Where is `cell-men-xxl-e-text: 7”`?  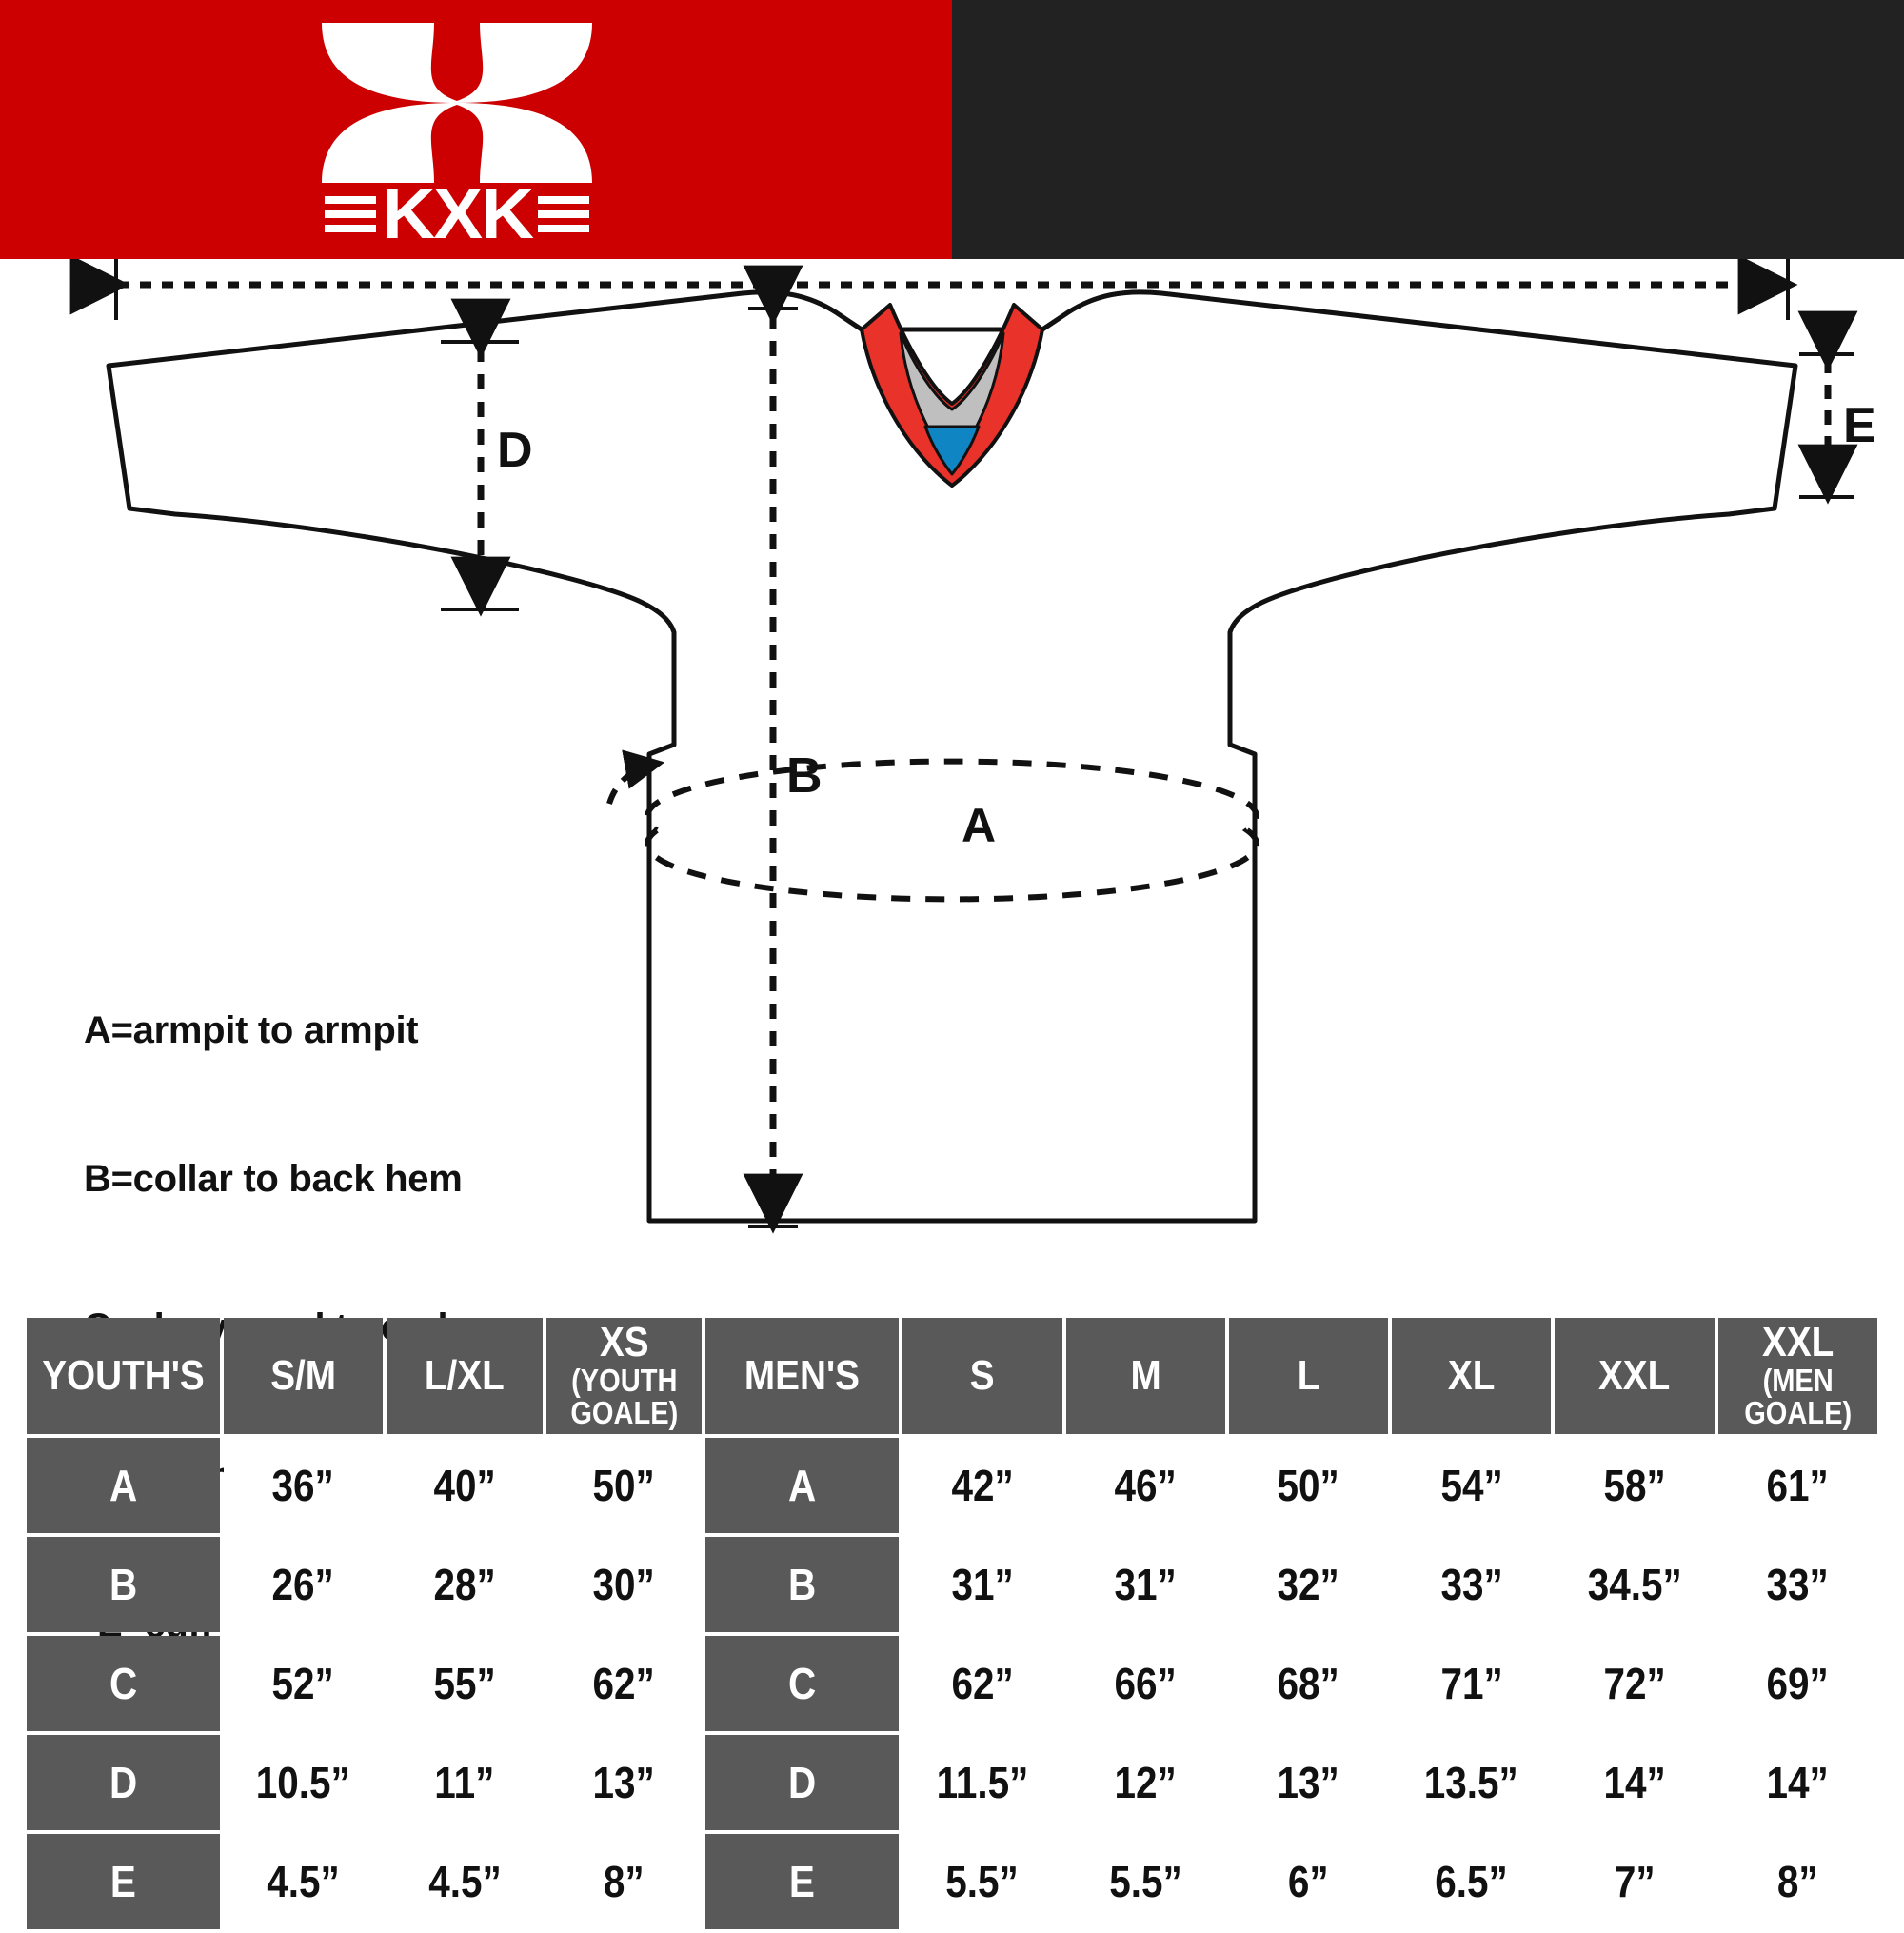
cell-men-xxl-e-text: 7” is located at coordinates (1635, 1881).